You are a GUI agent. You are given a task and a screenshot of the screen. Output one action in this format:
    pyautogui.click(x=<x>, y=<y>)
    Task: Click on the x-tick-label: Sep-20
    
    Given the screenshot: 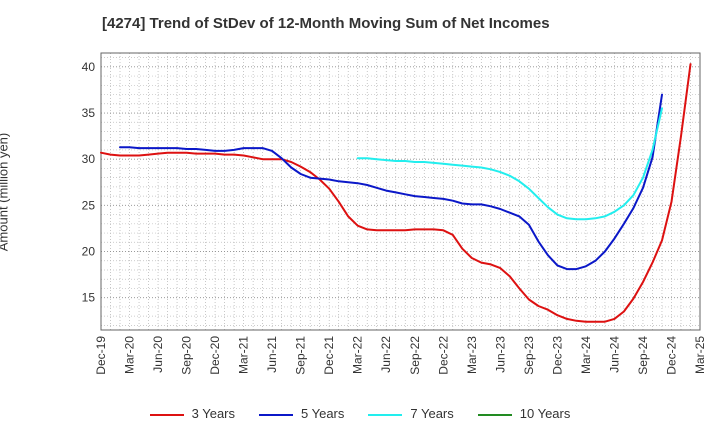 What is the action you would take?
    pyautogui.click(x=187, y=355)
    